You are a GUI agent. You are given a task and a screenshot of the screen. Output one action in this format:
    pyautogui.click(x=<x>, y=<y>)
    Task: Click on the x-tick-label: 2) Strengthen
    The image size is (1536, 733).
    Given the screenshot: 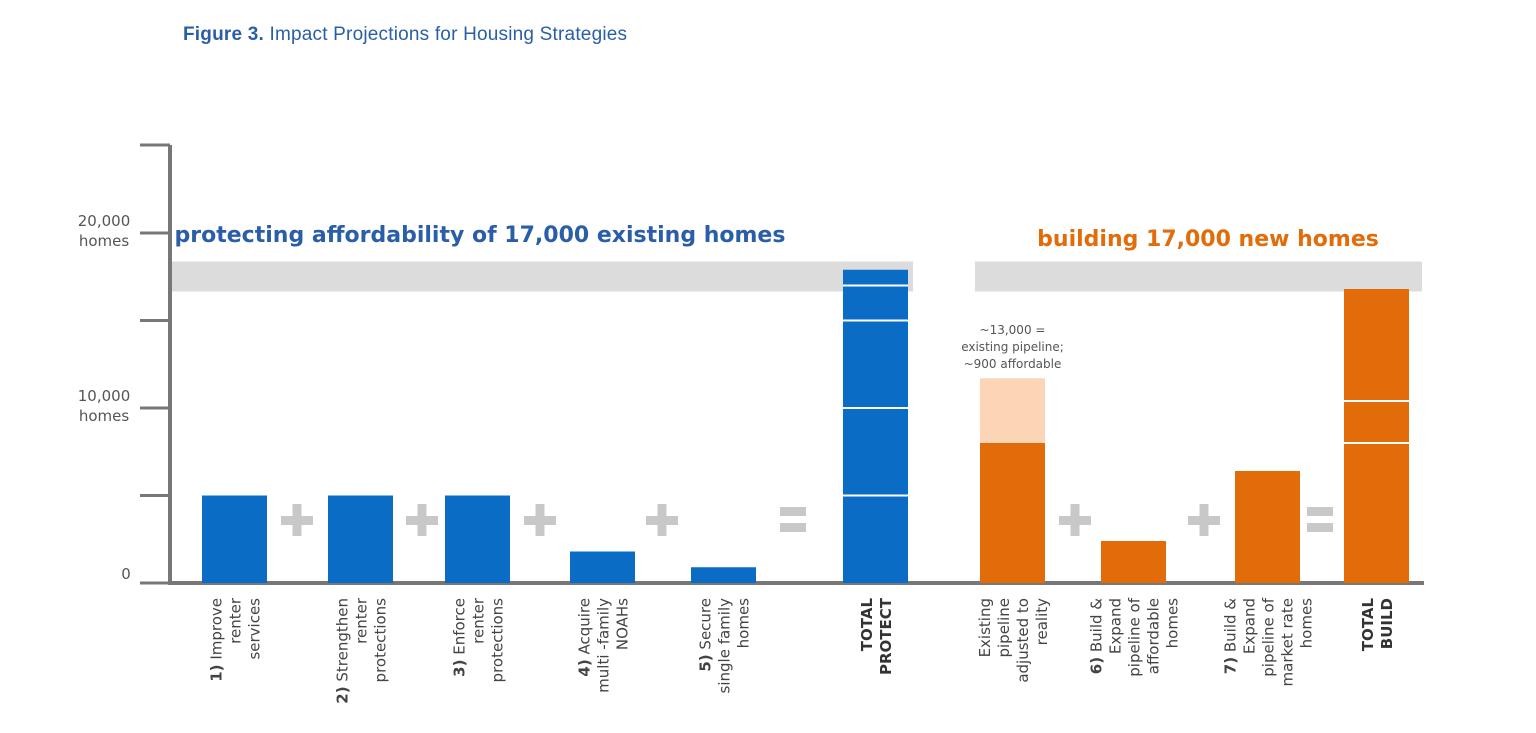 What is the action you would take?
    pyautogui.click(x=343, y=651)
    